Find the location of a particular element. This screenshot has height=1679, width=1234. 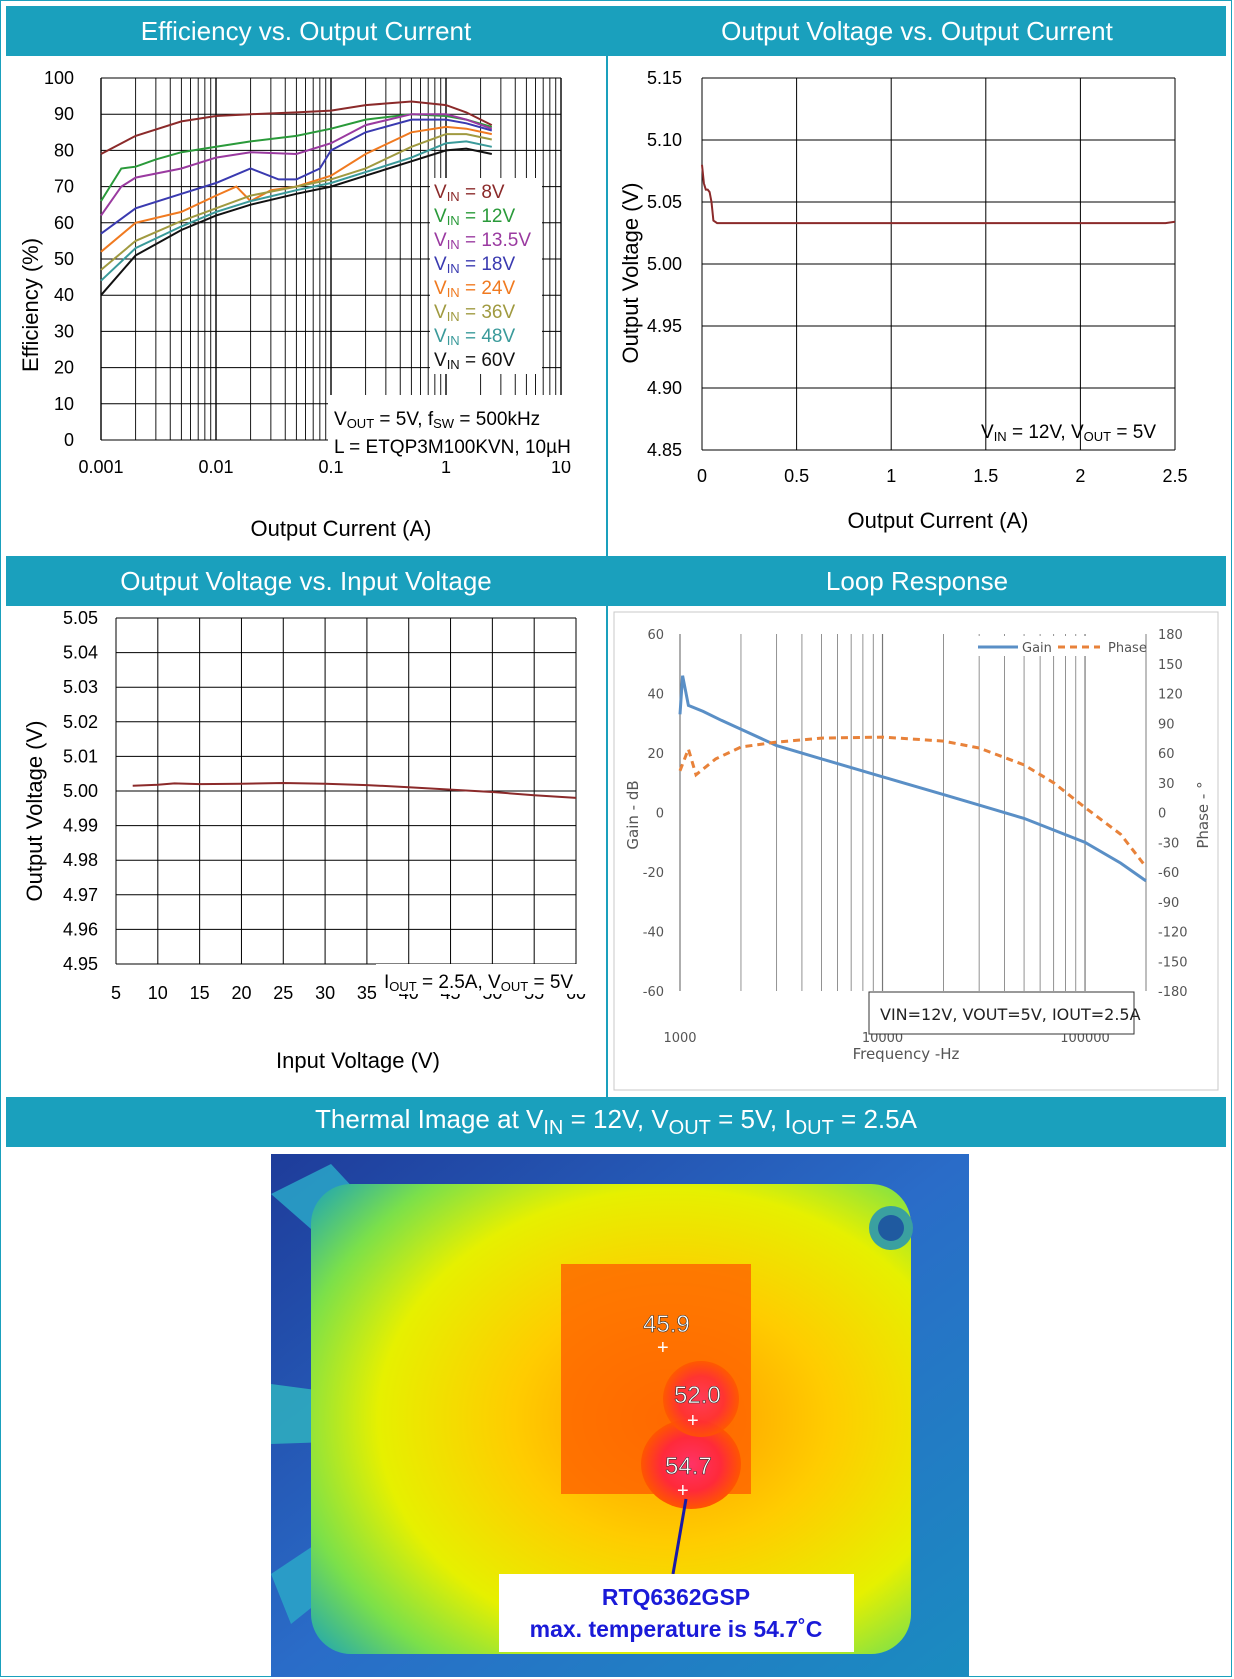

efficiency-annotation-line2: L = ETQP3M100KVN, 10µH is located at coordinates (452, 447).